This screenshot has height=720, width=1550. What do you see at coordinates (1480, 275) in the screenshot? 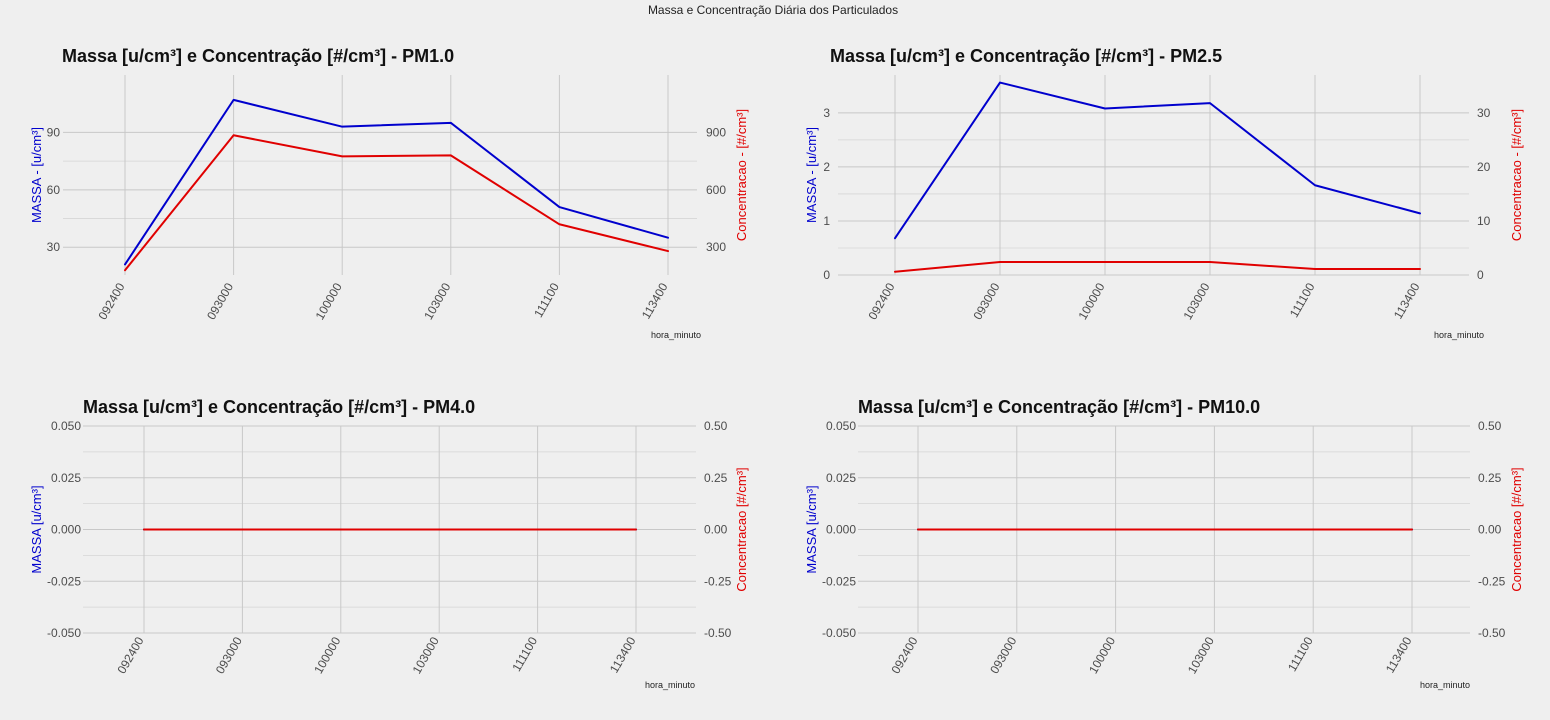
I see `y-right-tick-label: 0` at bounding box center [1480, 275].